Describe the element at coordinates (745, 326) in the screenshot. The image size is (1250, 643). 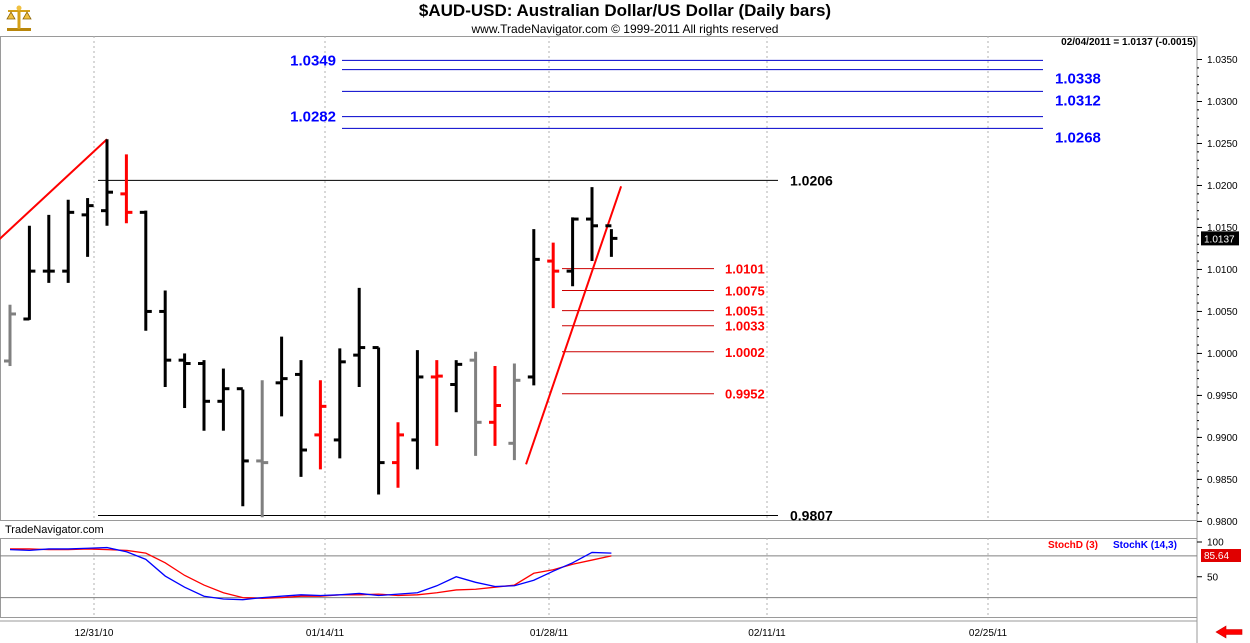
I see `retracement-label: 1.0033` at that location.